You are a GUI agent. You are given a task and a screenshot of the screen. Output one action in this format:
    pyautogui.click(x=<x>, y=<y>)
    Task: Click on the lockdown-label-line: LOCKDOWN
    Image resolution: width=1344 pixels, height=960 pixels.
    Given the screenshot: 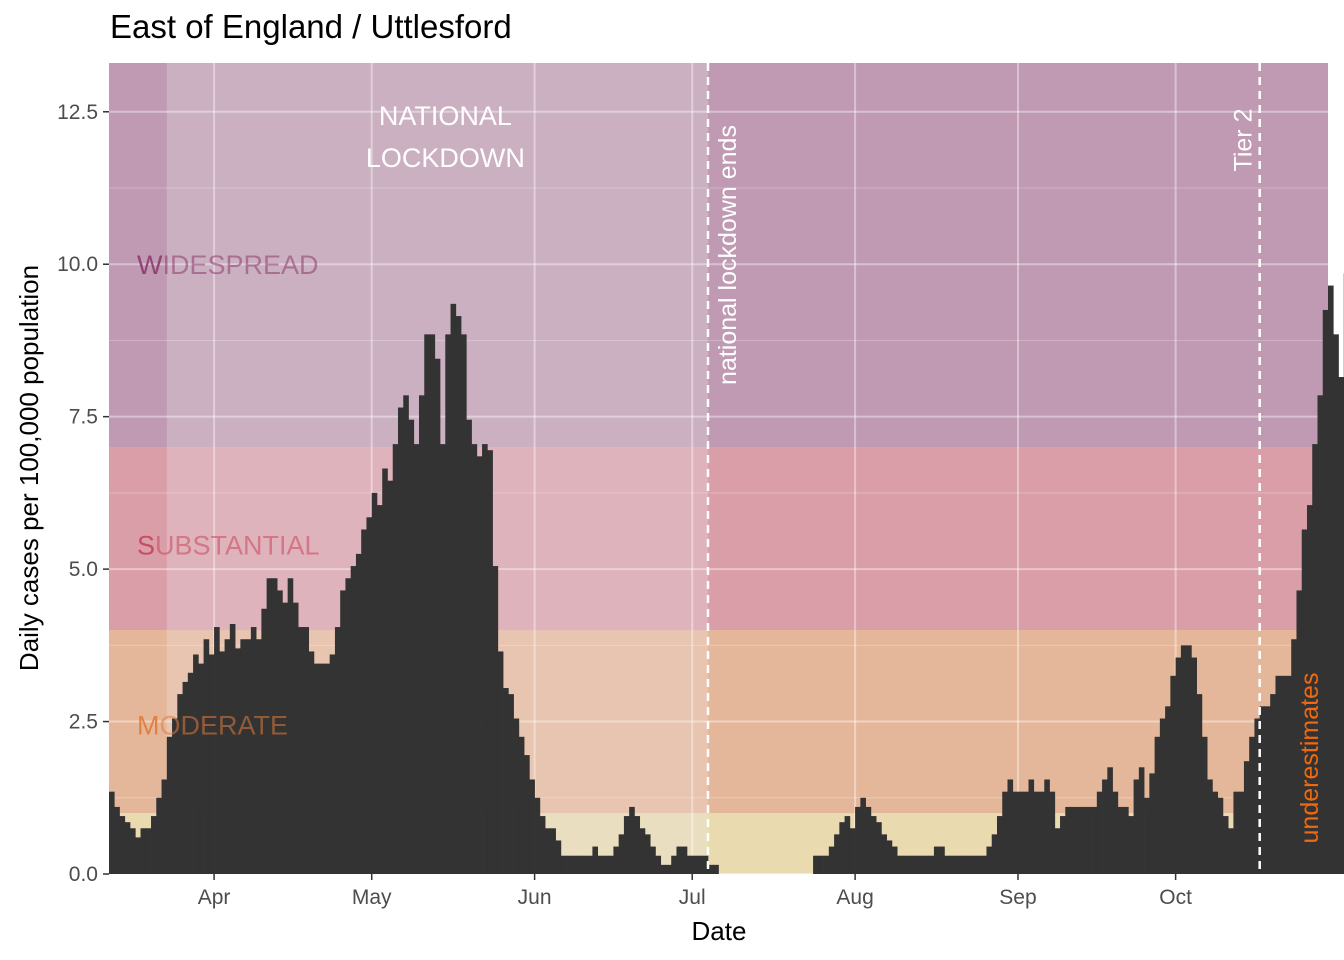 What is the action you would take?
    pyautogui.click(x=445, y=158)
    